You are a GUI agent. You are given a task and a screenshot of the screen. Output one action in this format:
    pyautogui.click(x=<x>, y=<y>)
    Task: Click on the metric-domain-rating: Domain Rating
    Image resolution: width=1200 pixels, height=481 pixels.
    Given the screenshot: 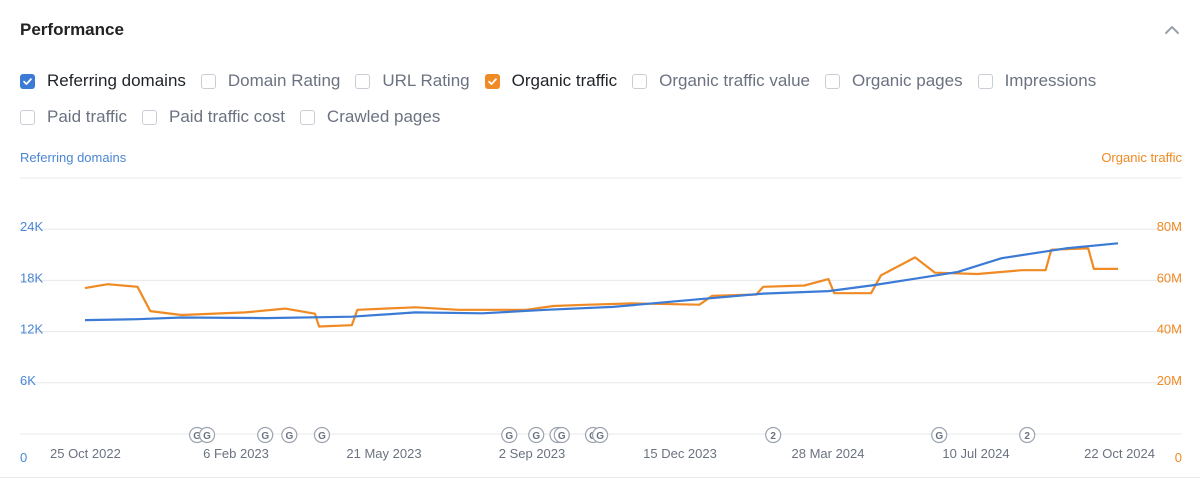 What is the action you would take?
    pyautogui.click(x=270, y=81)
    